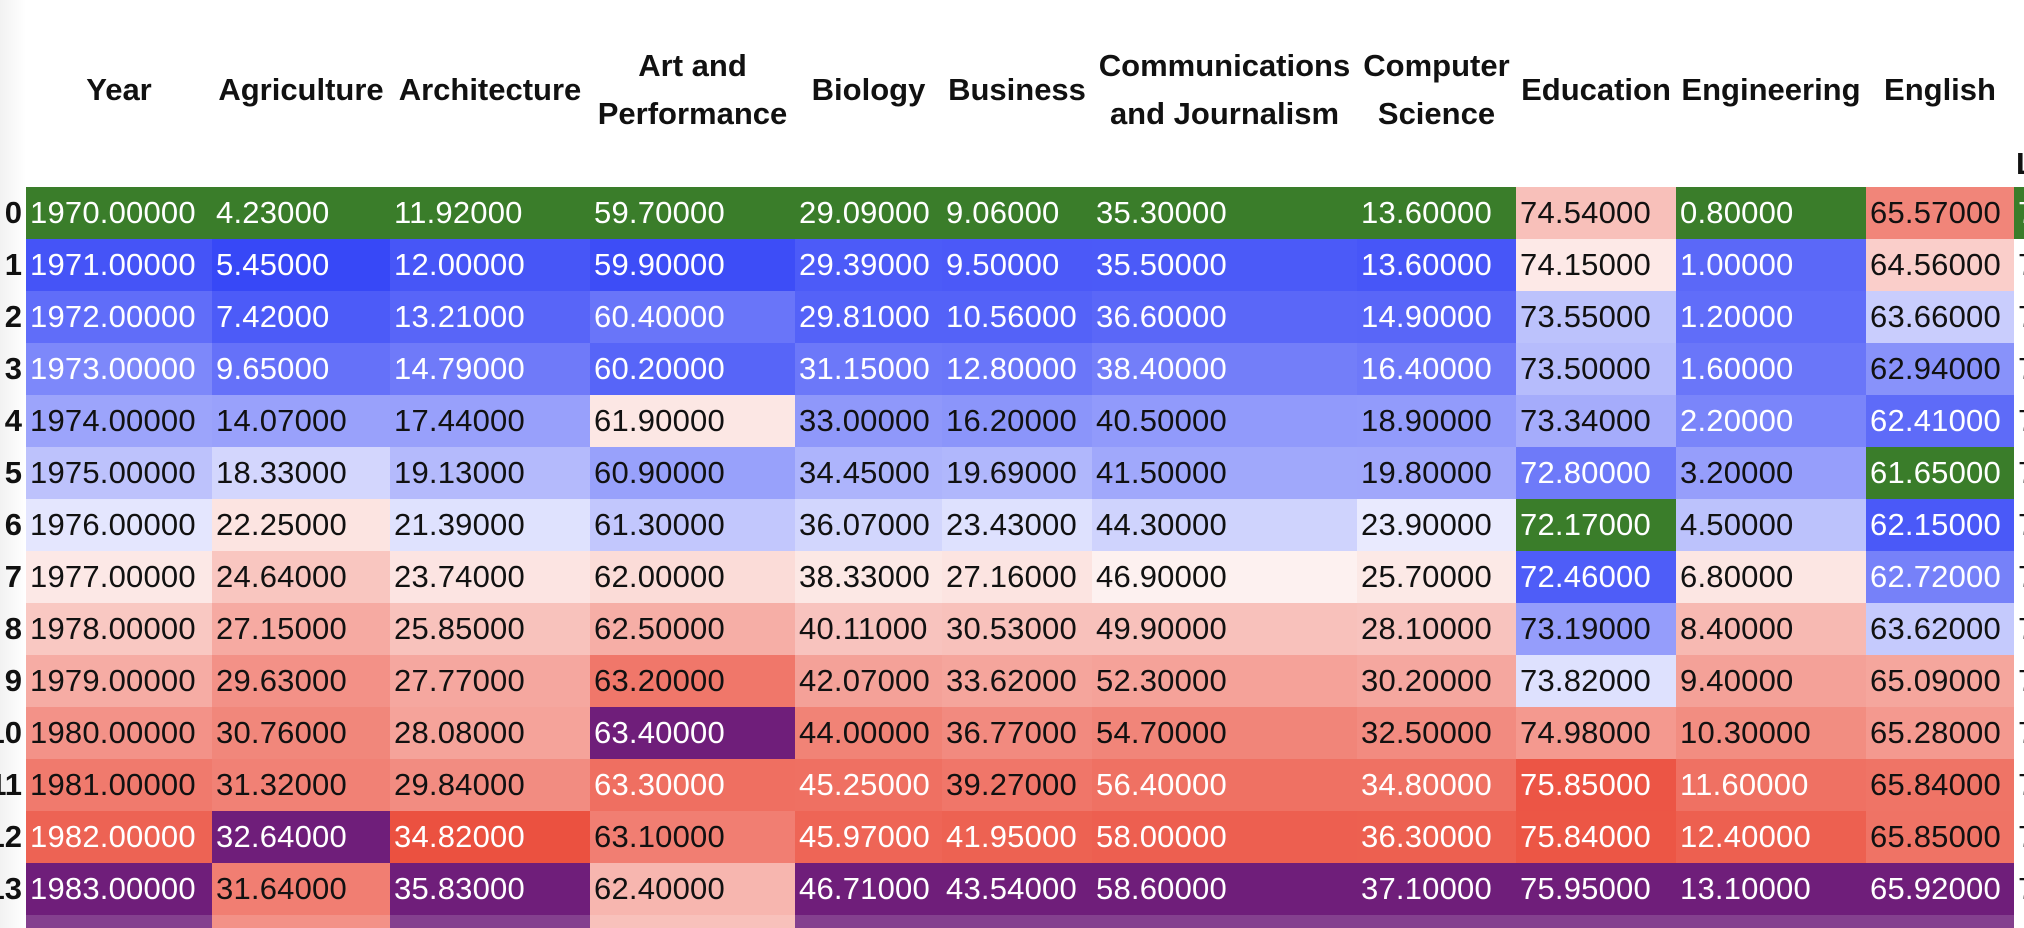 The height and width of the screenshot is (928, 2024). I want to click on table-cell: 44.30000, so click(1224, 525).